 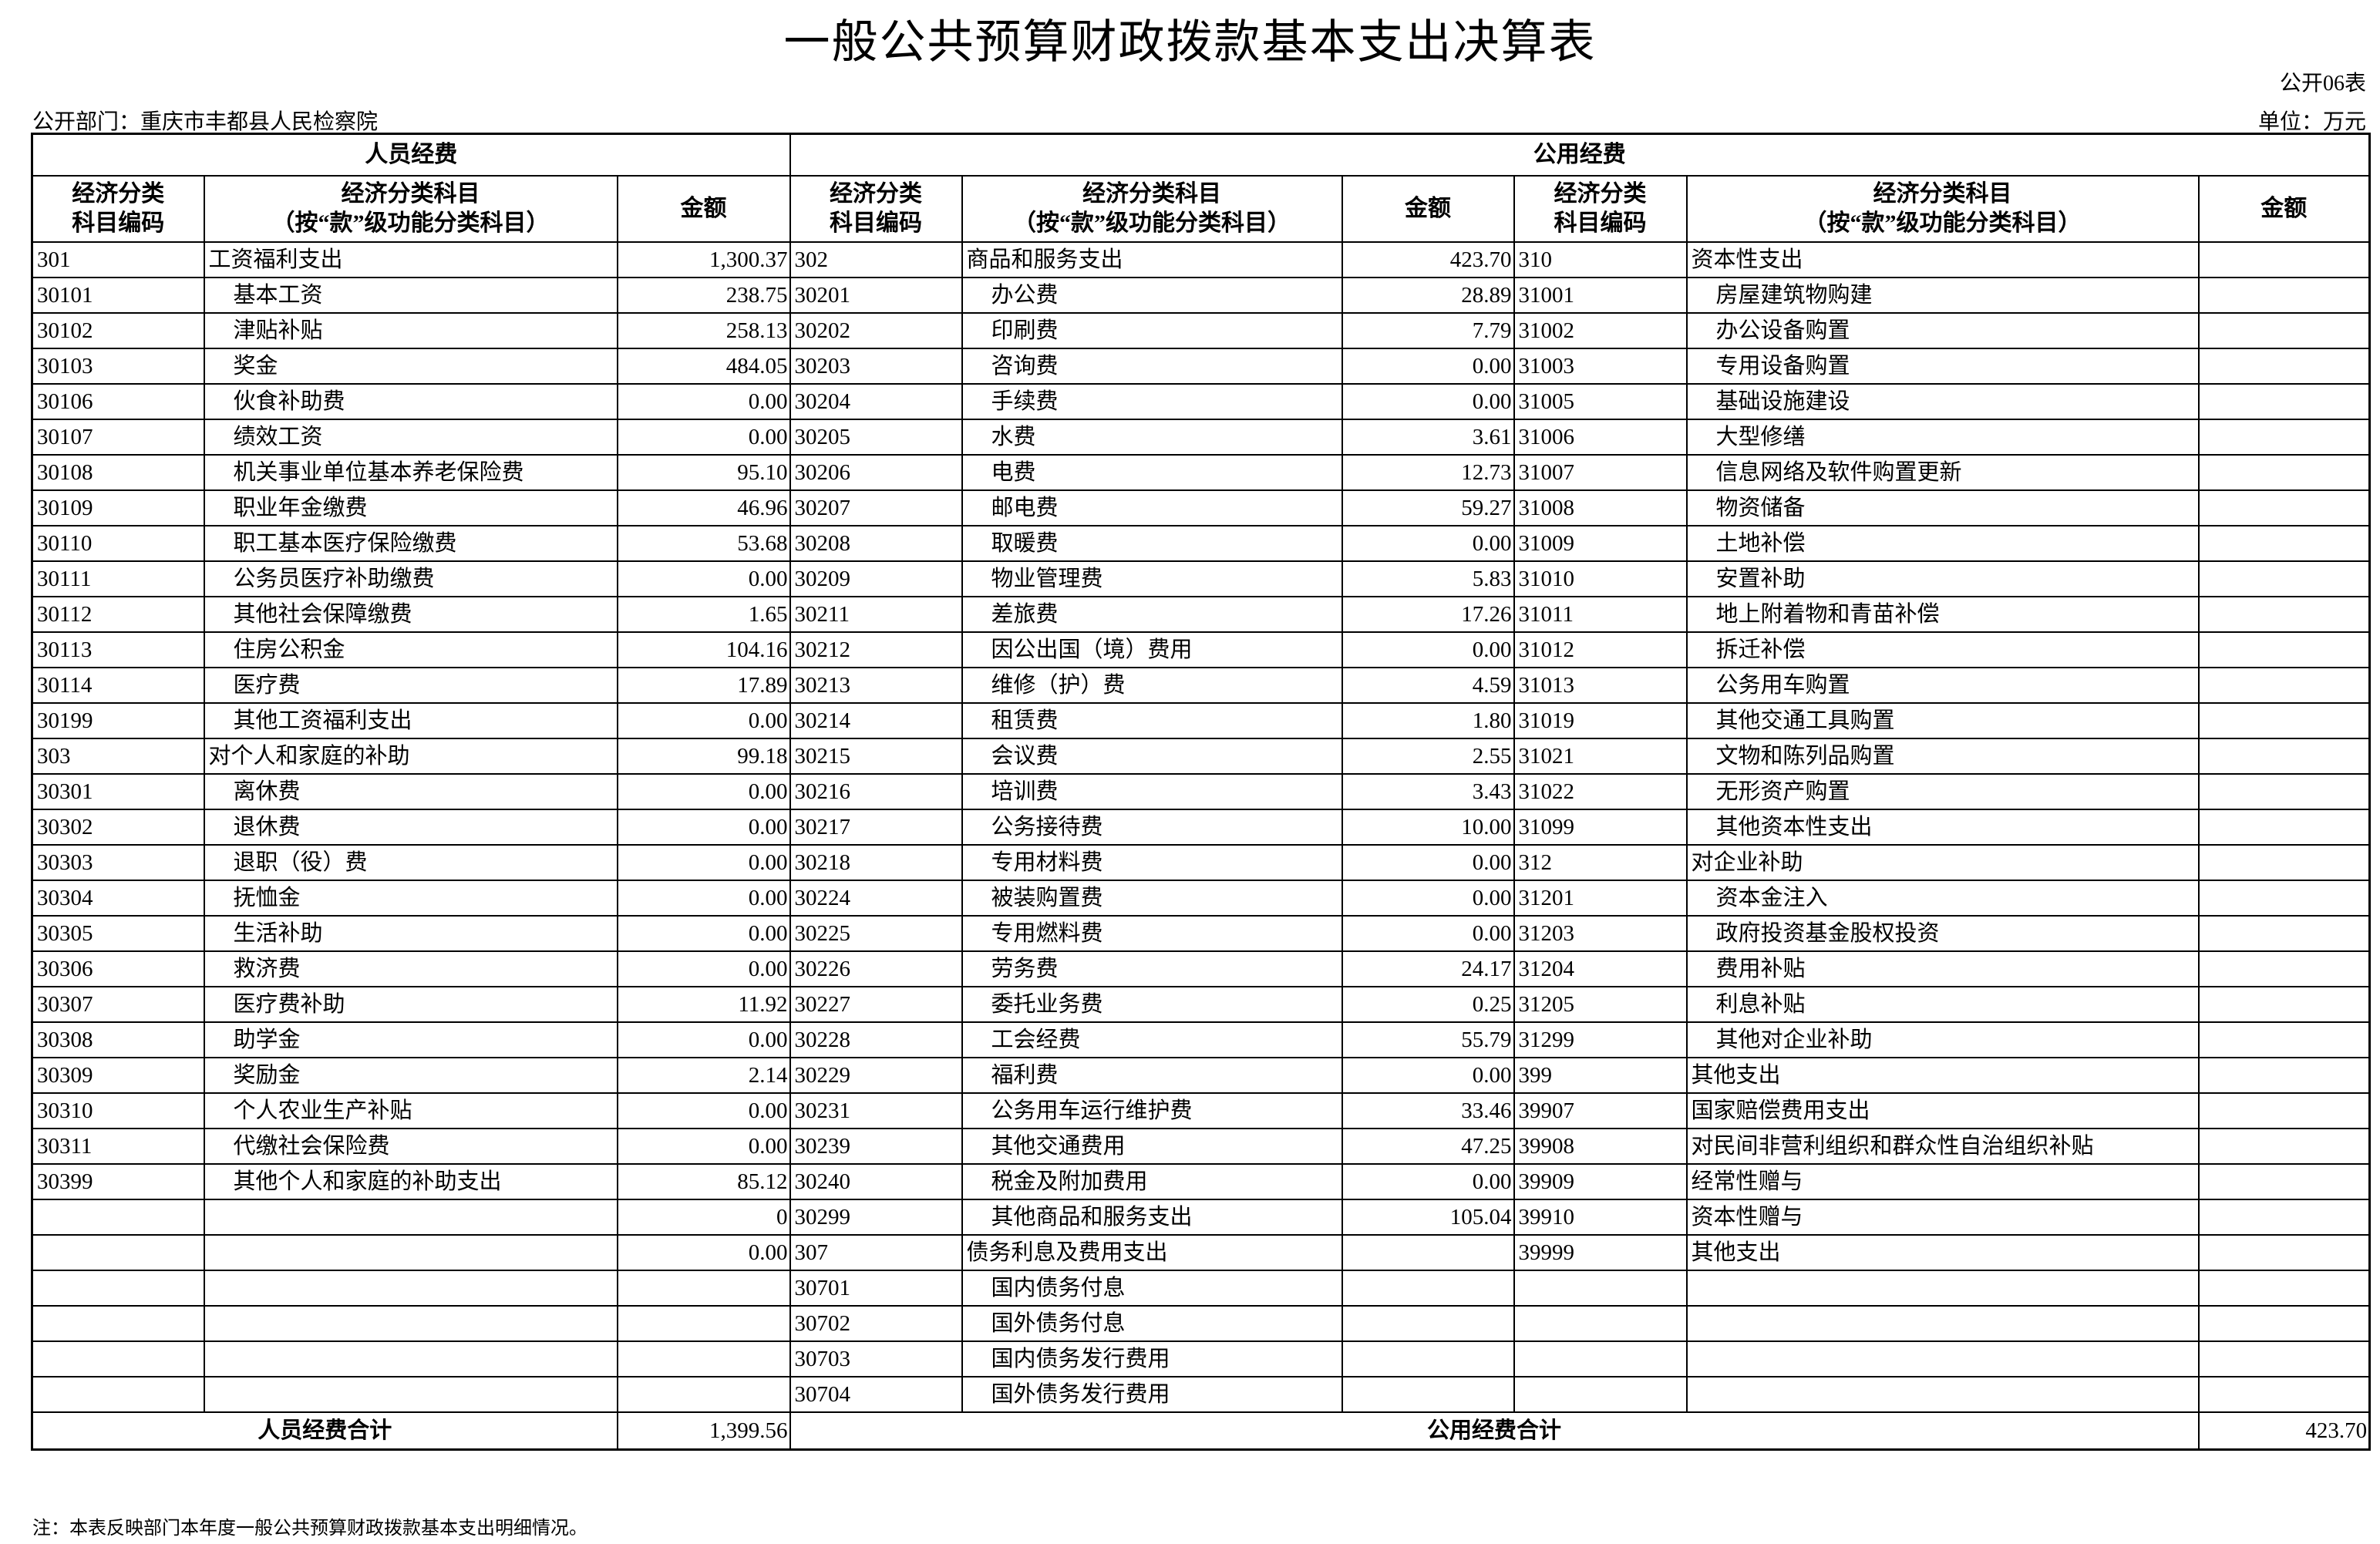 I want to click on cell-name-text: 文物和陈列品购置, so click(x=1805, y=756).